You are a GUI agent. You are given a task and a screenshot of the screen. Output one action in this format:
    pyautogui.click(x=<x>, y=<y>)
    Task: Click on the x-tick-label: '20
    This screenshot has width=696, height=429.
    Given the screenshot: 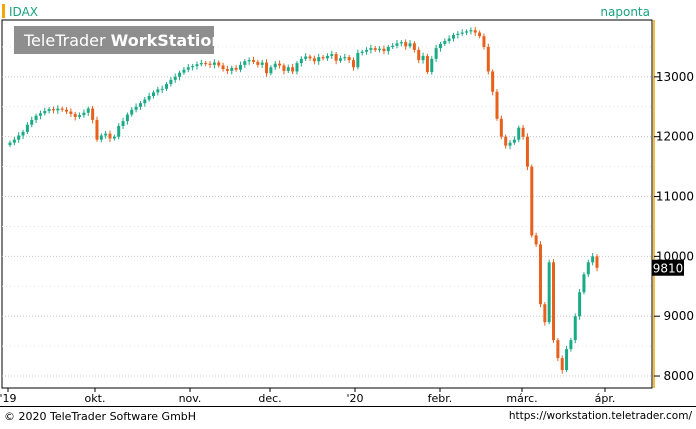 What is the action you would take?
    pyautogui.click(x=354, y=398)
    